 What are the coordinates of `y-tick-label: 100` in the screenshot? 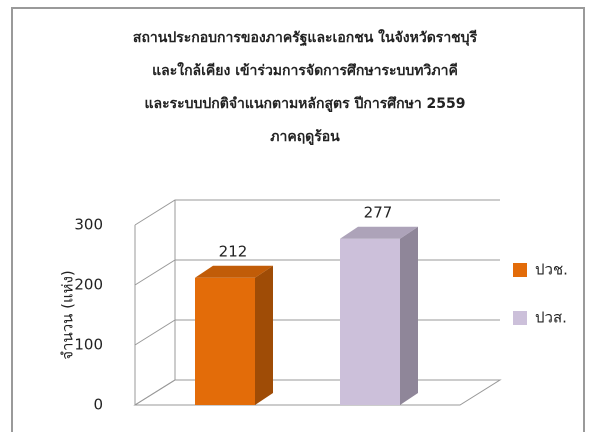 It's located at (88, 345).